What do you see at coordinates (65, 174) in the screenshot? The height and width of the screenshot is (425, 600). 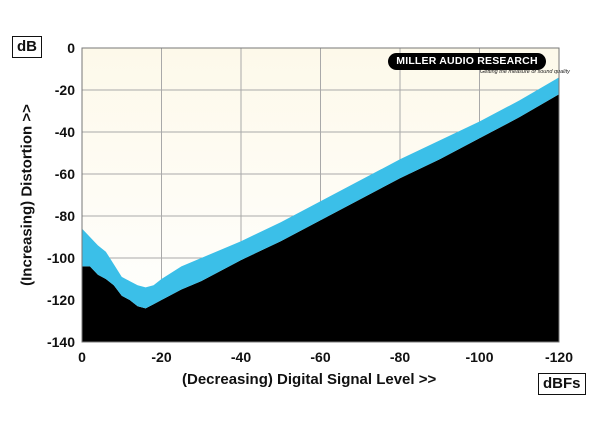 I see `y-tick-label: -60` at bounding box center [65, 174].